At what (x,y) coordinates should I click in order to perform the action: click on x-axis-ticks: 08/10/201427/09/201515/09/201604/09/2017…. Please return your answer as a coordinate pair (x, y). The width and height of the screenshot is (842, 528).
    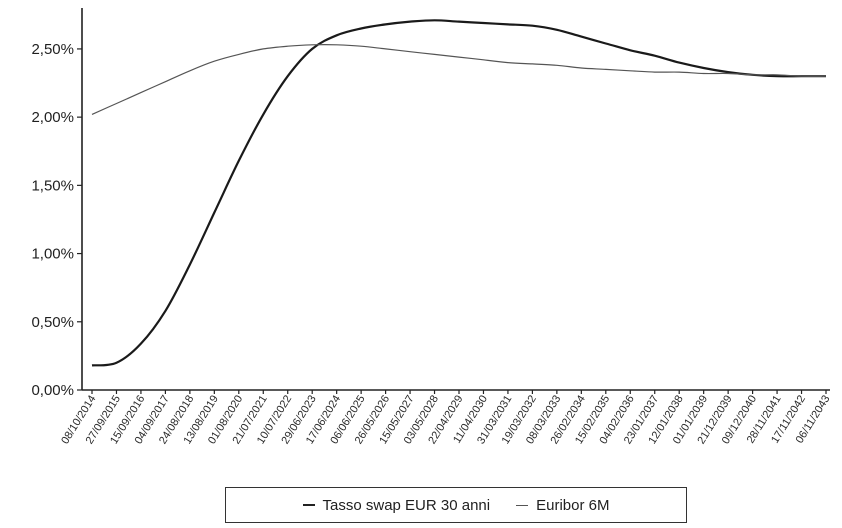
    Looking at the image, I should click on (446, 418).